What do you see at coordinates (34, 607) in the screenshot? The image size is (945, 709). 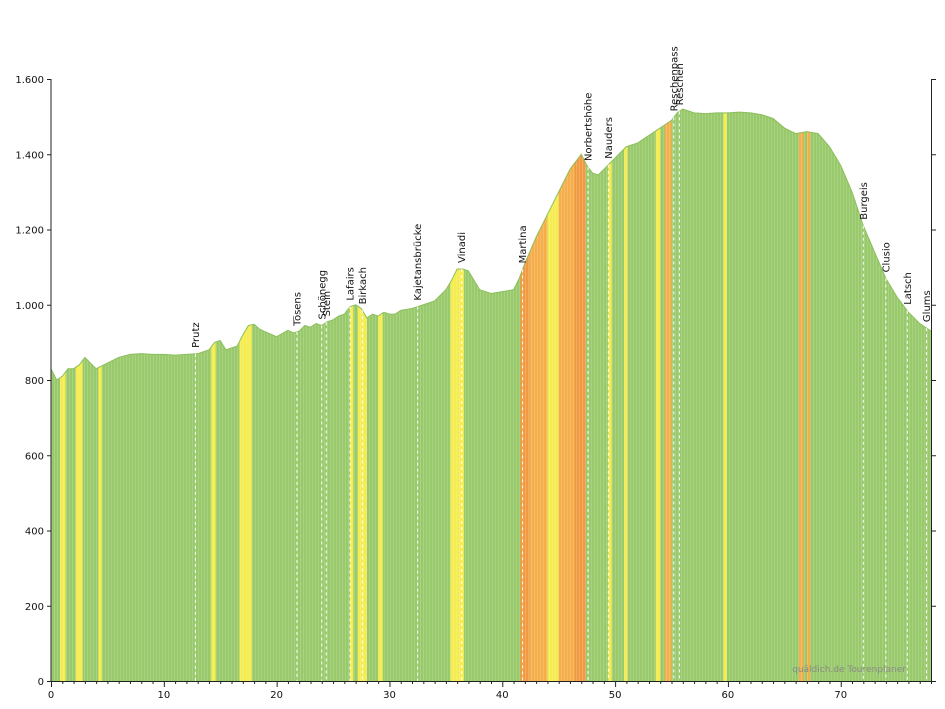 I see `y-tick-label: 200` at bounding box center [34, 607].